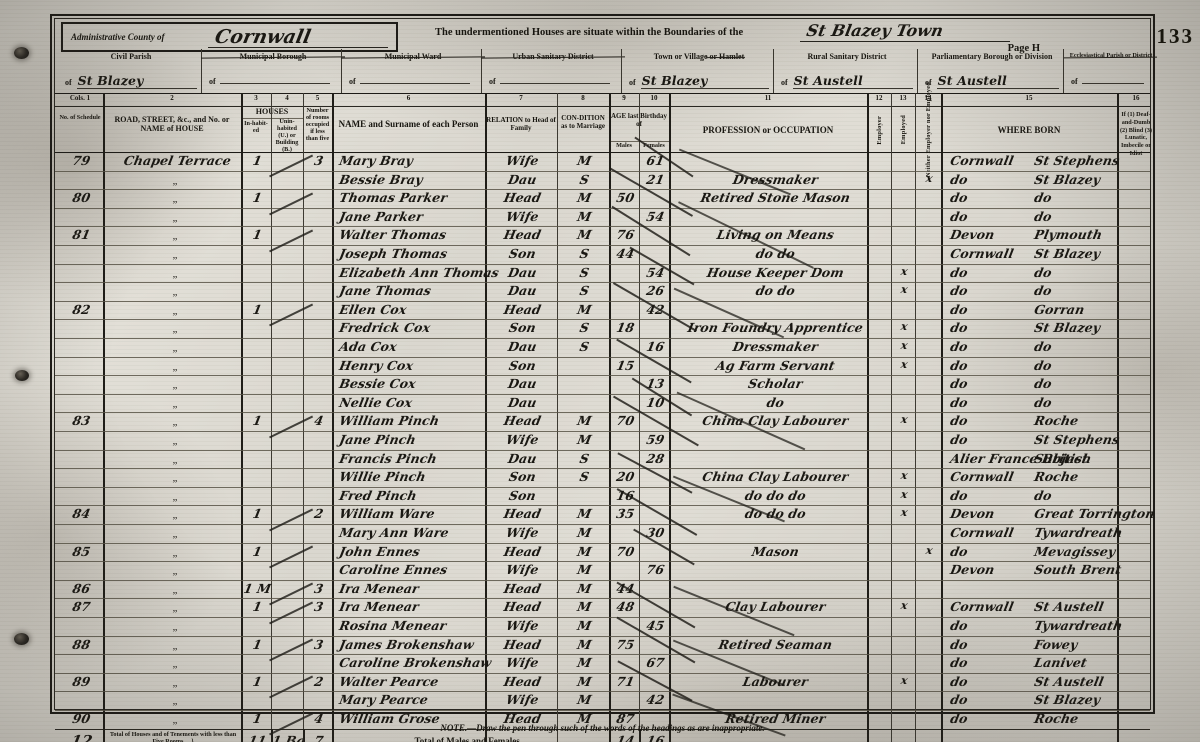 The image size is (1200, 742). I want to click on cell-born-place: Plymouth, so click(1068, 235).